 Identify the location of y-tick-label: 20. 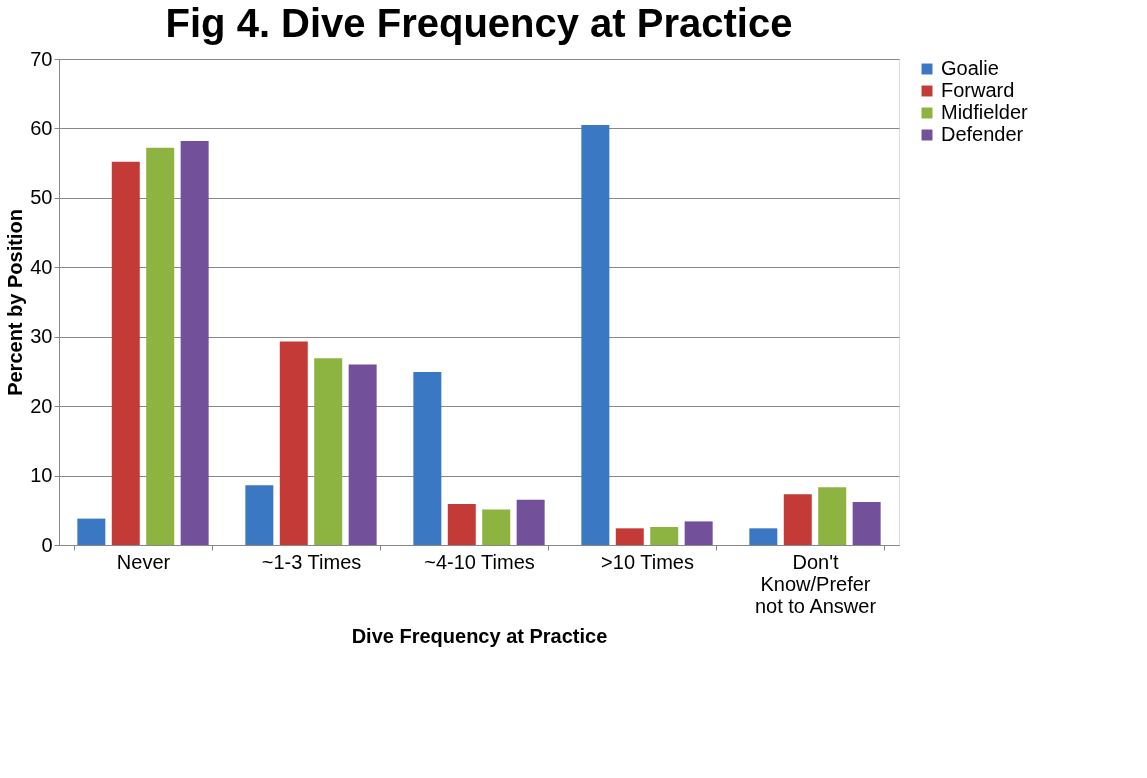
(41, 405).